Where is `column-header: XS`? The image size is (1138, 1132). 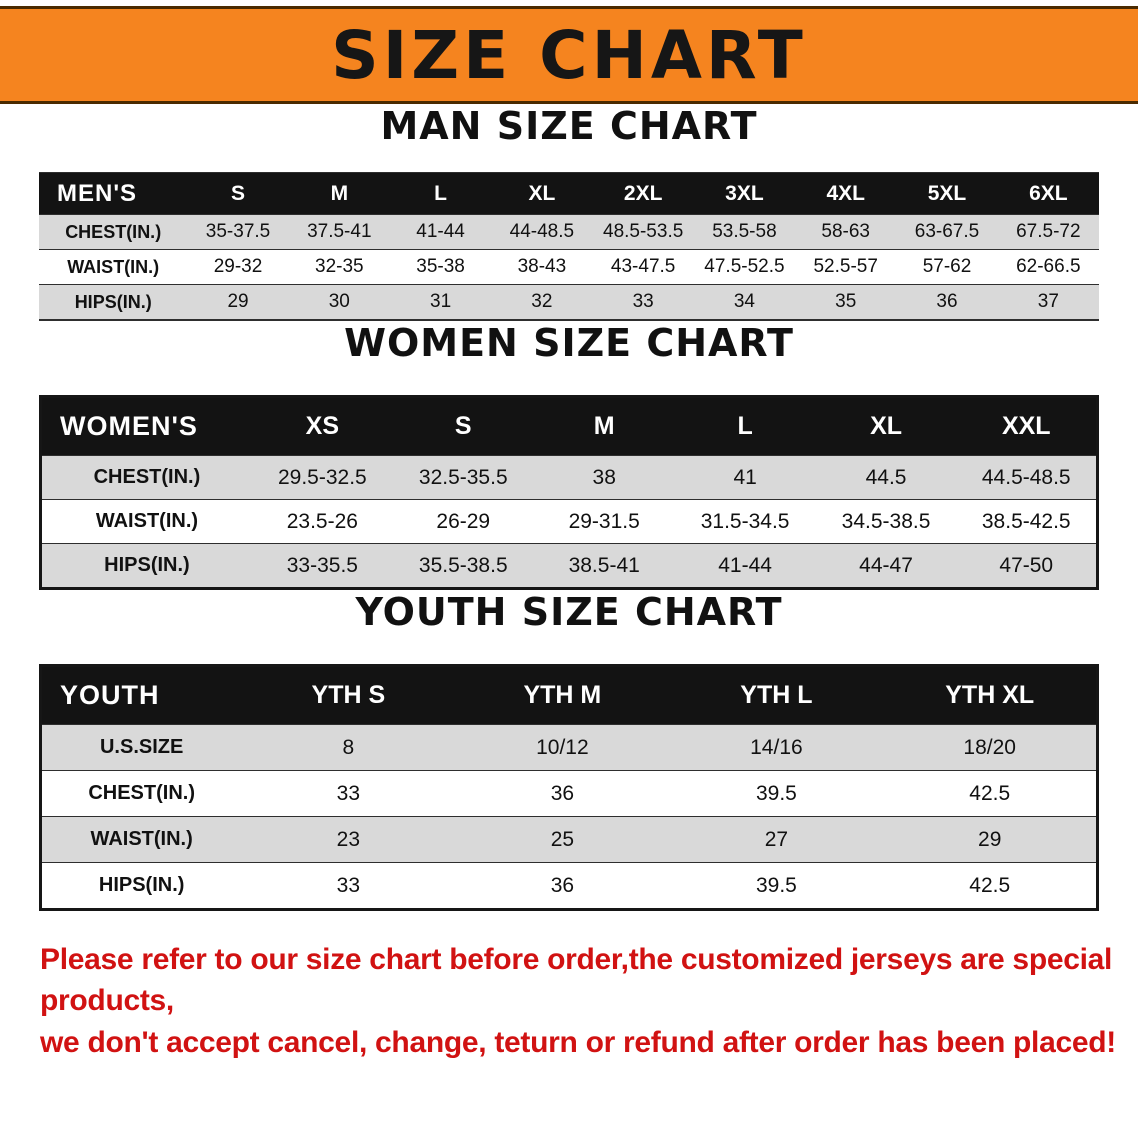 column-header: XS is located at coordinates (322, 426).